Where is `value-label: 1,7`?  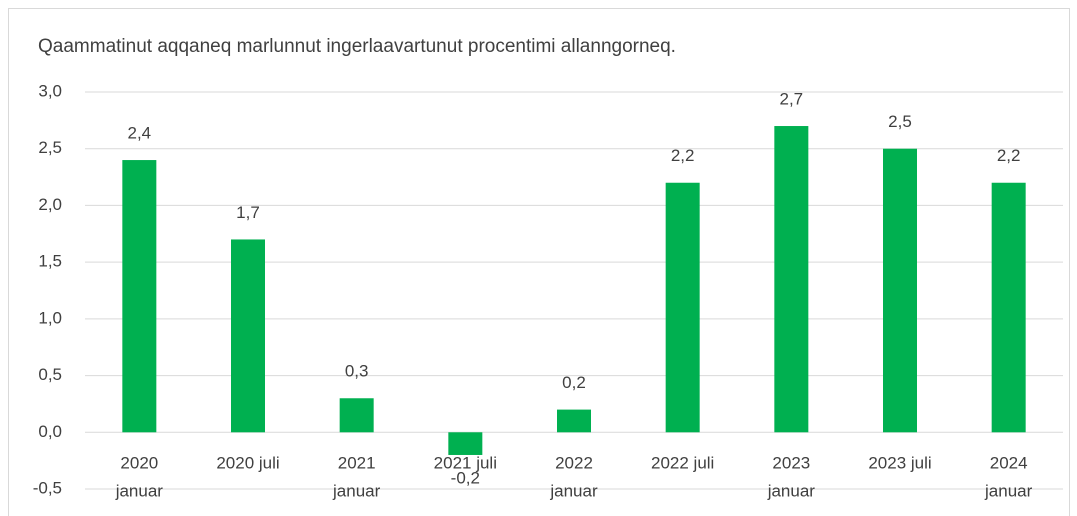 value-label: 1,7 is located at coordinates (248, 212).